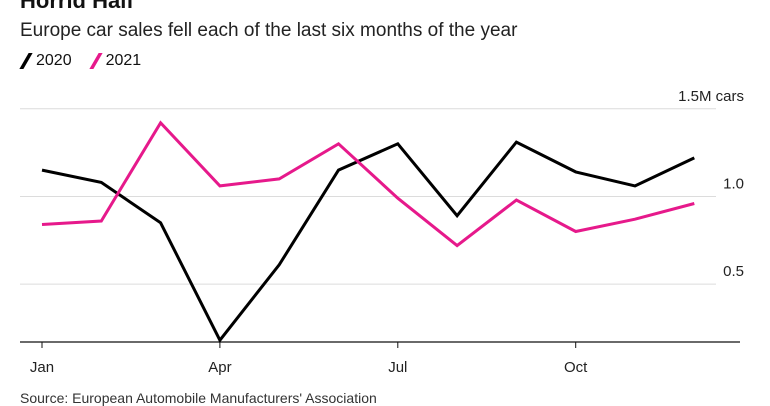 Image resolution: width=770 pixels, height=406 pixels. What do you see at coordinates (80, 61) in the screenshot?
I see `chart-legend: 2020 2021` at bounding box center [80, 61].